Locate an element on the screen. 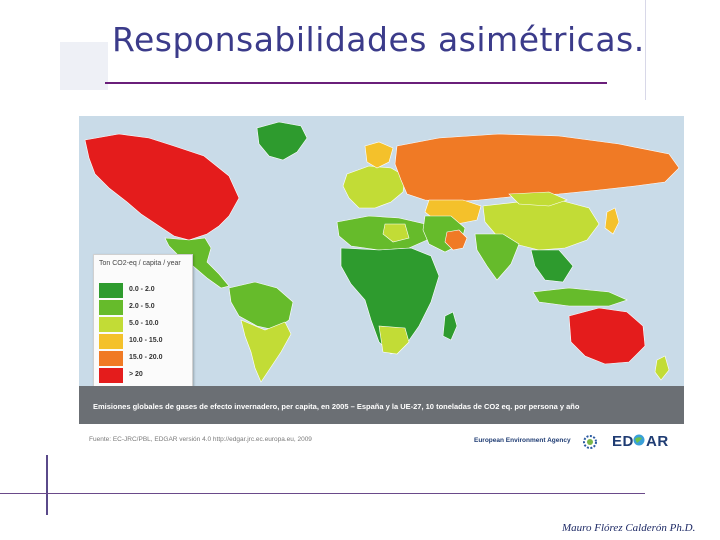 The width and height of the screenshot is (720, 540). region-russia is located at coordinates (537, 168).